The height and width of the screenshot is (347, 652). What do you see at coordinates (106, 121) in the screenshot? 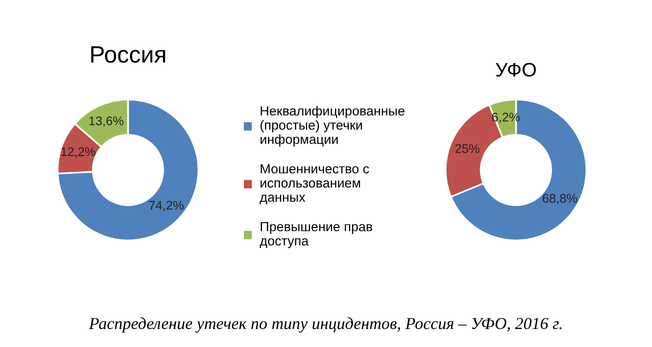
I see `data-label: 13,6%` at bounding box center [106, 121].